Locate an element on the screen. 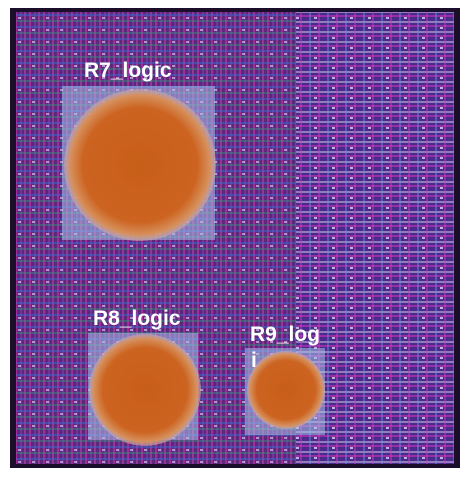 The height and width of the screenshot is (477, 468). region-label: R9_log is located at coordinates (285, 334).